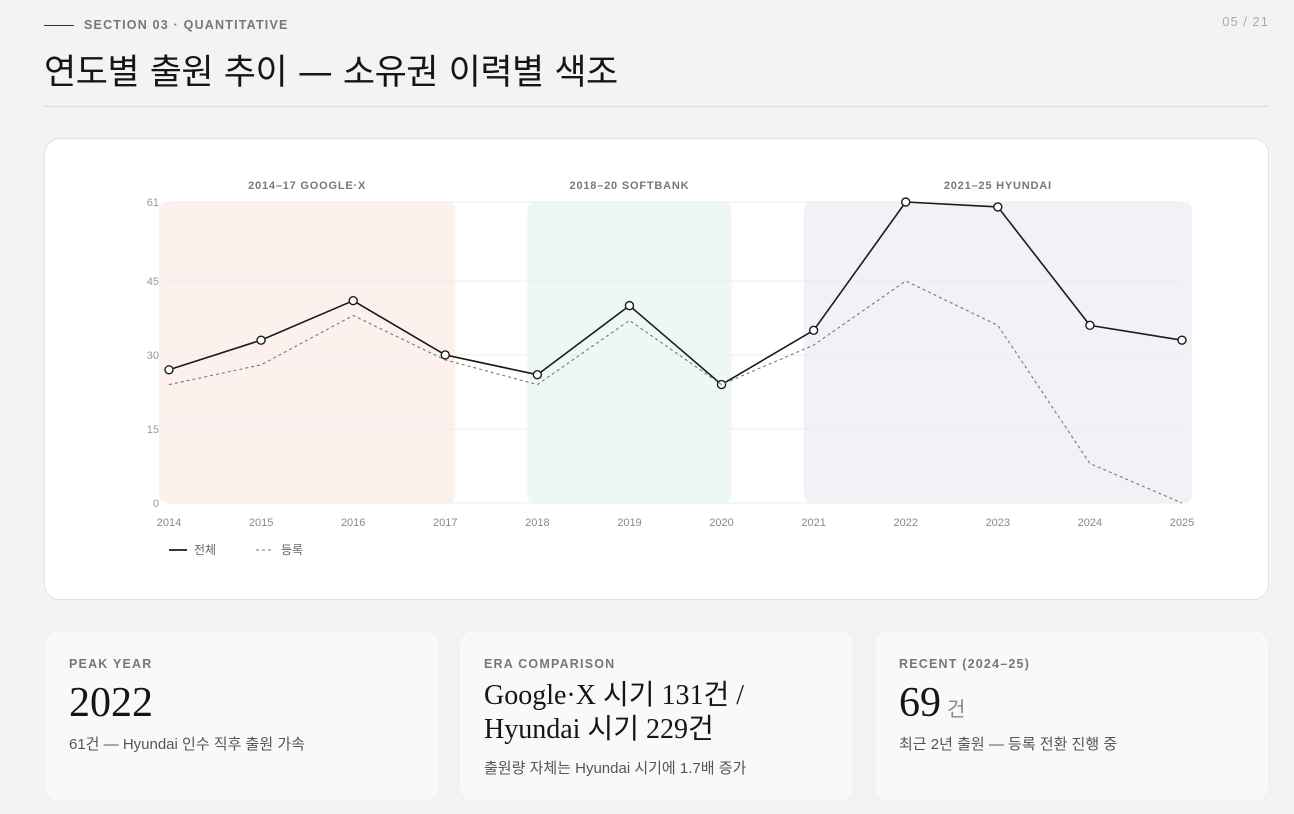  What do you see at coordinates (550, 664) in the screenshot?
I see `stat-label: ERA COMPARISON` at bounding box center [550, 664].